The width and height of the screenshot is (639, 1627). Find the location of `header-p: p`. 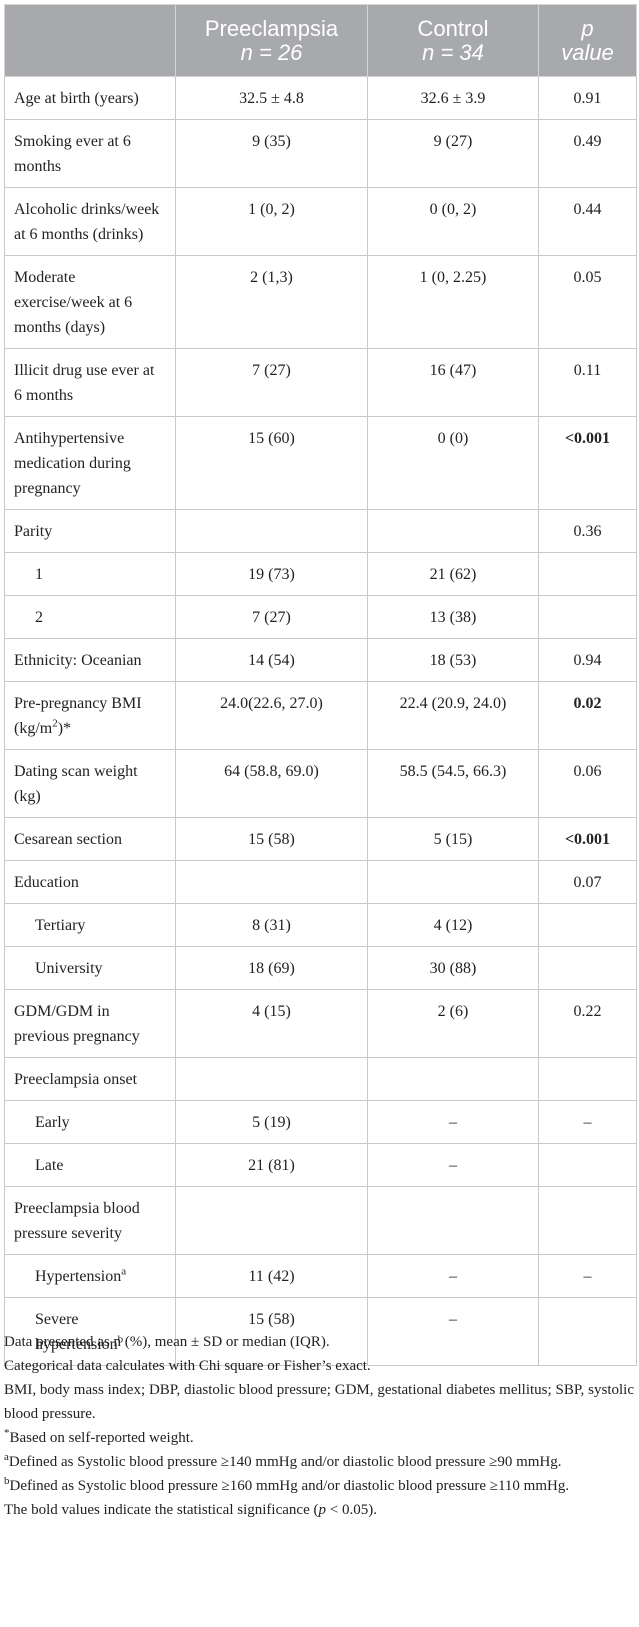

header-p: p is located at coordinates (587, 28).